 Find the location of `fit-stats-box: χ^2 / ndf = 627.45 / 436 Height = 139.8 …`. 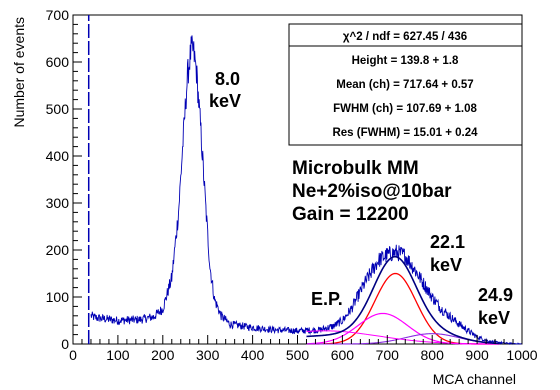

fit-stats-box: χ^2 / ndf = 627.45 / 436 Height = 139.8 … is located at coordinates (405, 84).